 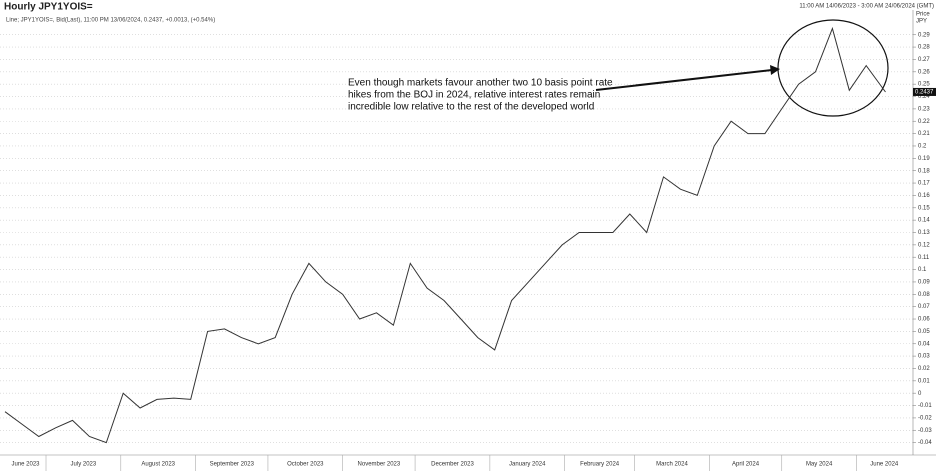 I want to click on last-value-label: 0.2437, so click(x=924, y=93).